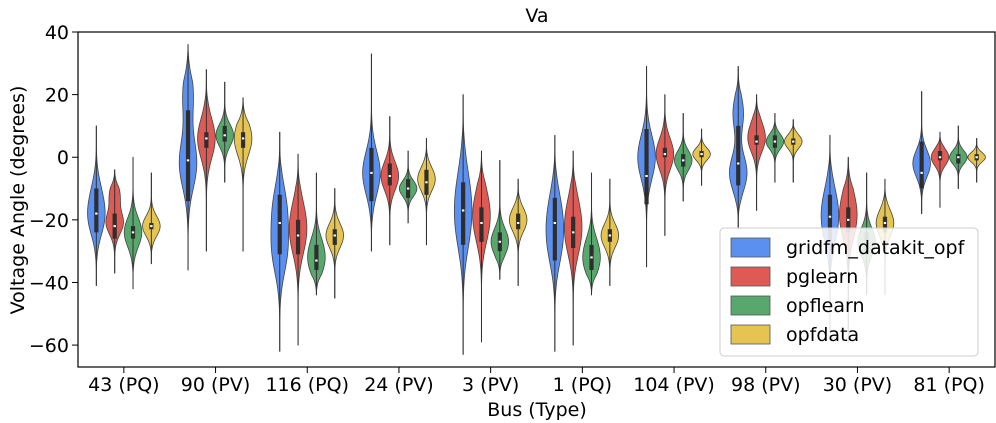 The width and height of the screenshot is (996, 423). Describe the element at coordinates (49, 221) in the screenshot. I see `y-tick-label: −20` at that location.